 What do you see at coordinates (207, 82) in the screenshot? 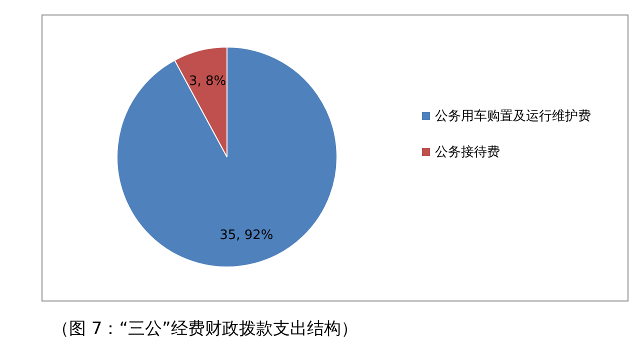
I see `data-label: 3, 8%` at bounding box center [207, 82].